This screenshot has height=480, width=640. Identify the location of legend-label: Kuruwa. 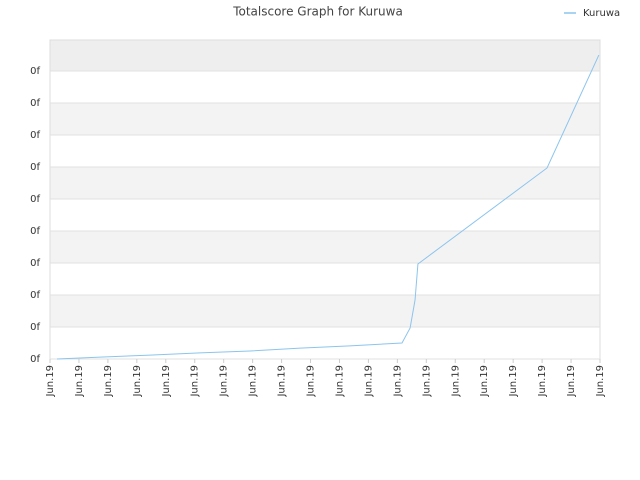
(601, 13).